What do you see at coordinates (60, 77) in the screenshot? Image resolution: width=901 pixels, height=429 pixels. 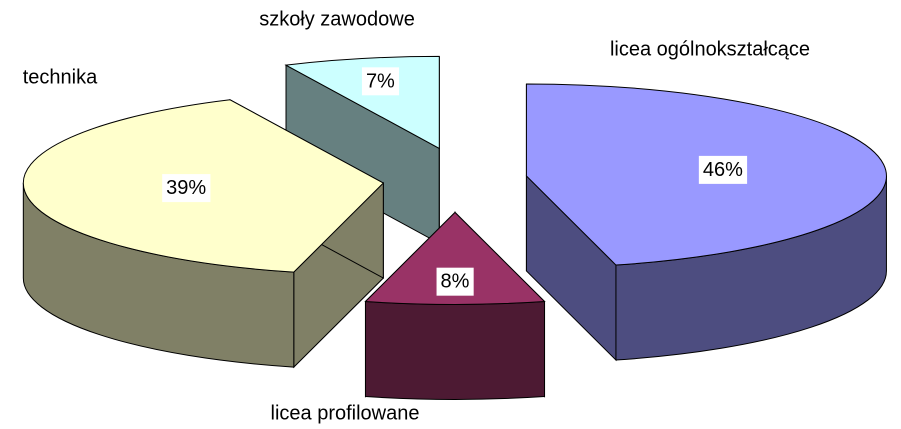 I see `category-label: technika` at bounding box center [60, 77].